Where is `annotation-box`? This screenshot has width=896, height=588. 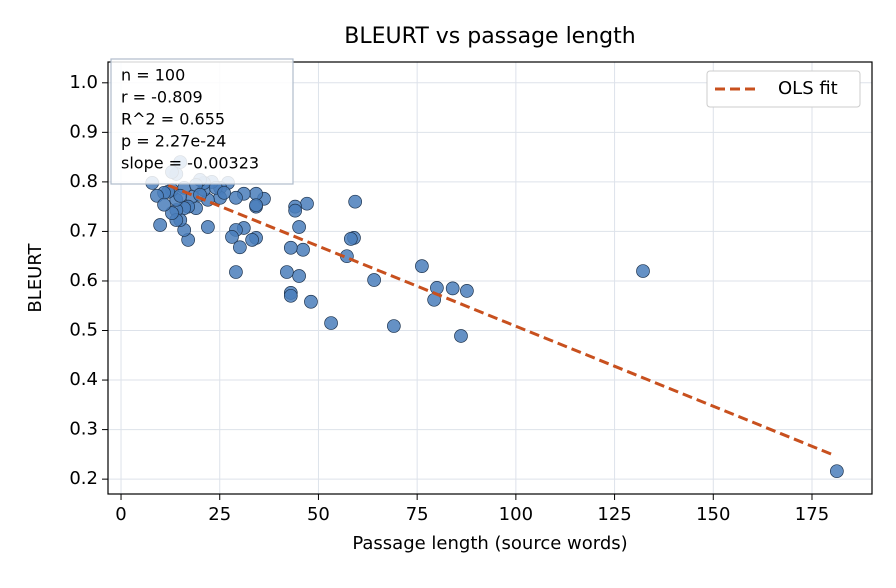 annotation-box is located at coordinates (202, 121).